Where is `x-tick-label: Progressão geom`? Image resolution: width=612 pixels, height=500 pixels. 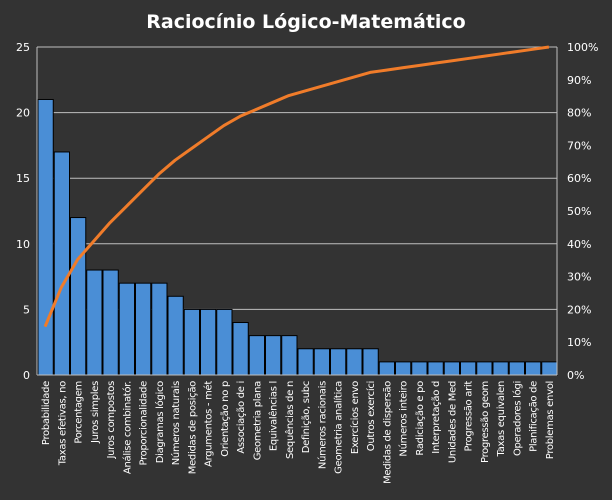
x-tick-label: Progressão geom is located at coordinates (485, 422).